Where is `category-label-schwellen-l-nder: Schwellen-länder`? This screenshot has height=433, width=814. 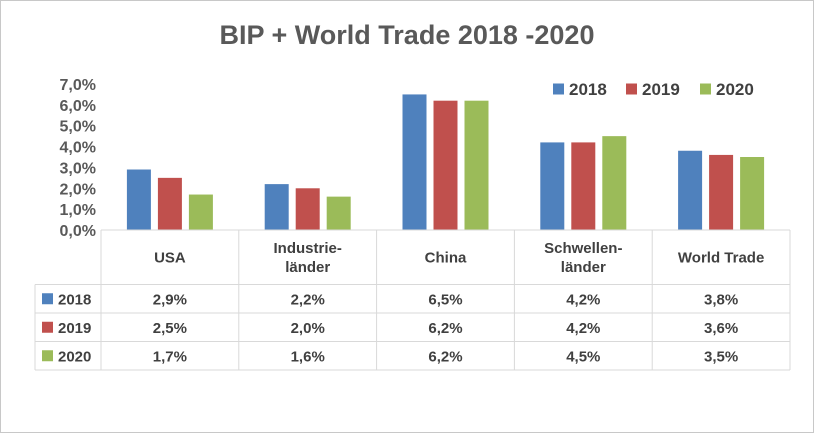 category-label-schwellen-l-nder: Schwellen-länder is located at coordinates (583, 258).